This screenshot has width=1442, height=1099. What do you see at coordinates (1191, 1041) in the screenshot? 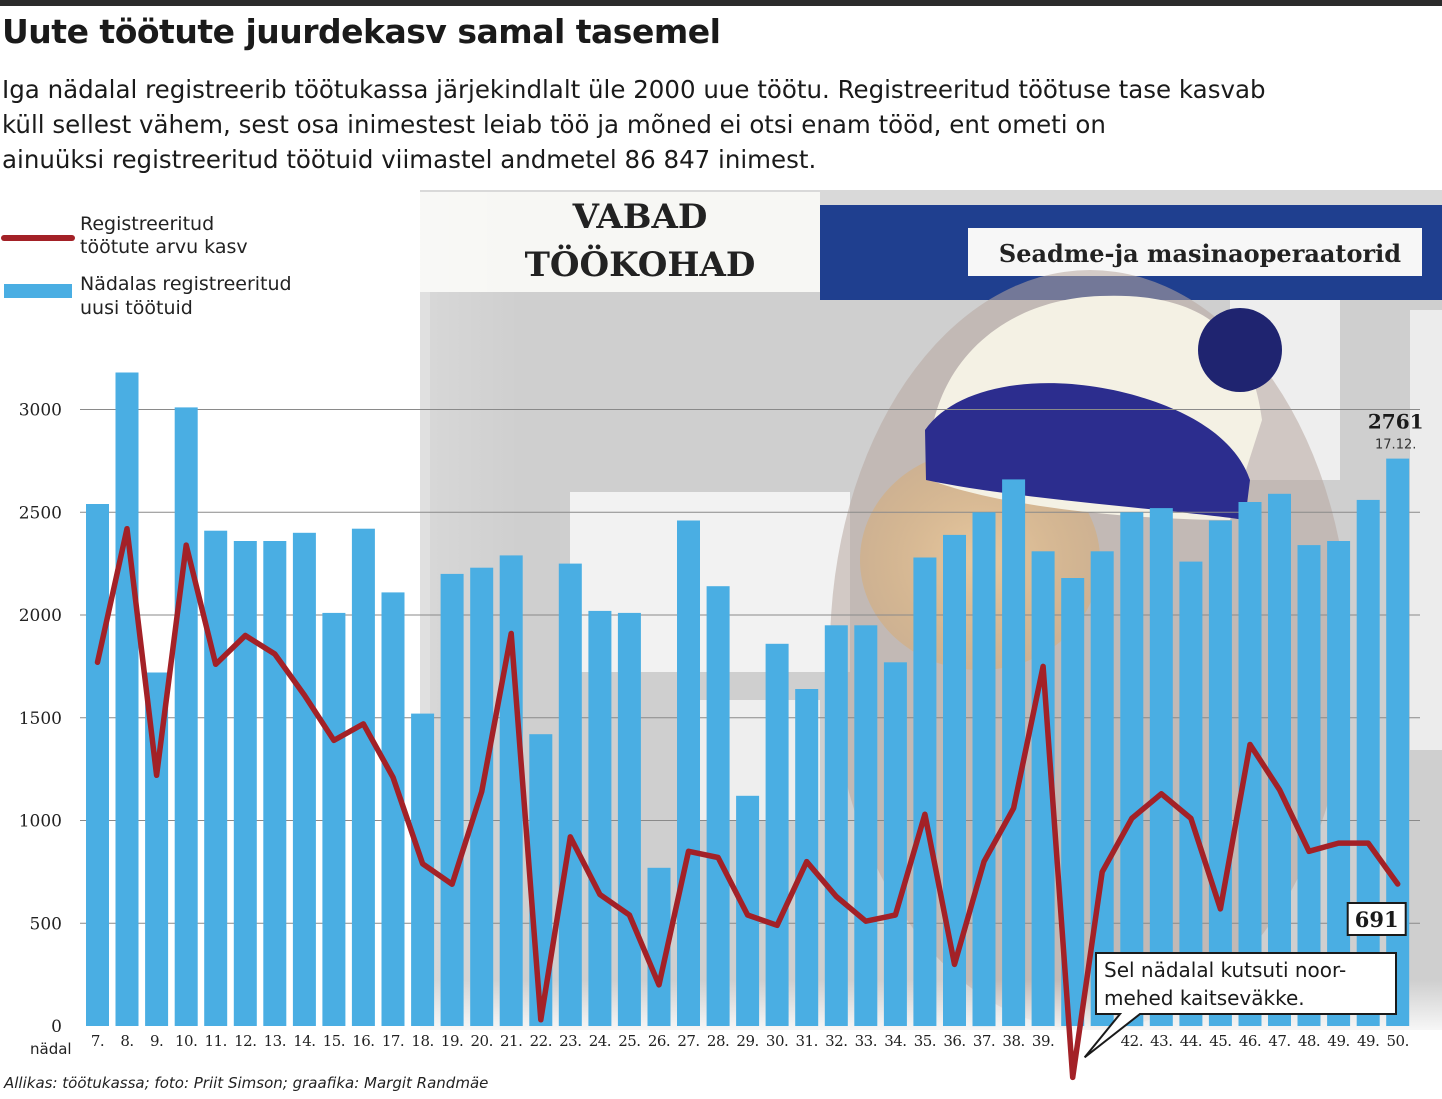
I see `x-tick-label: 44.` at bounding box center [1191, 1041].